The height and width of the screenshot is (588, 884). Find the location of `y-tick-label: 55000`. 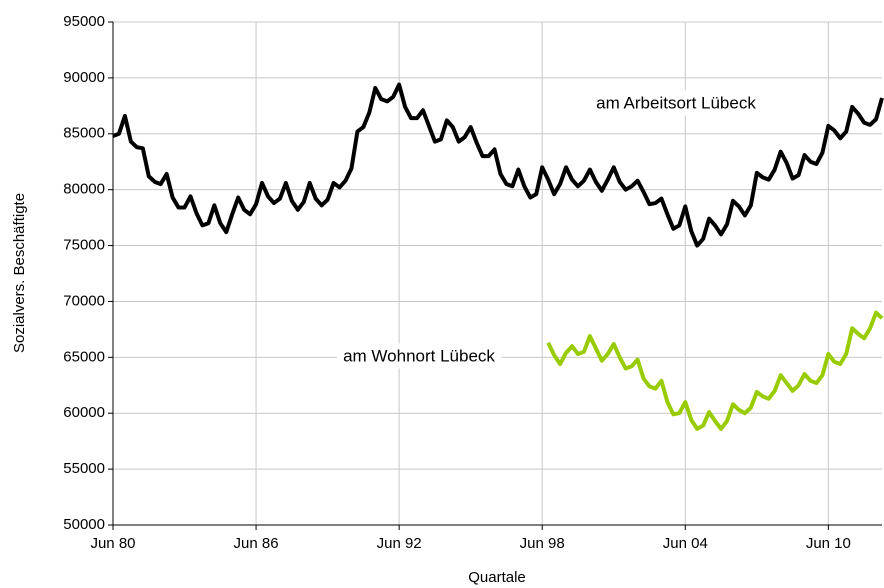

y-tick-label: 55000 is located at coordinates (84, 468).